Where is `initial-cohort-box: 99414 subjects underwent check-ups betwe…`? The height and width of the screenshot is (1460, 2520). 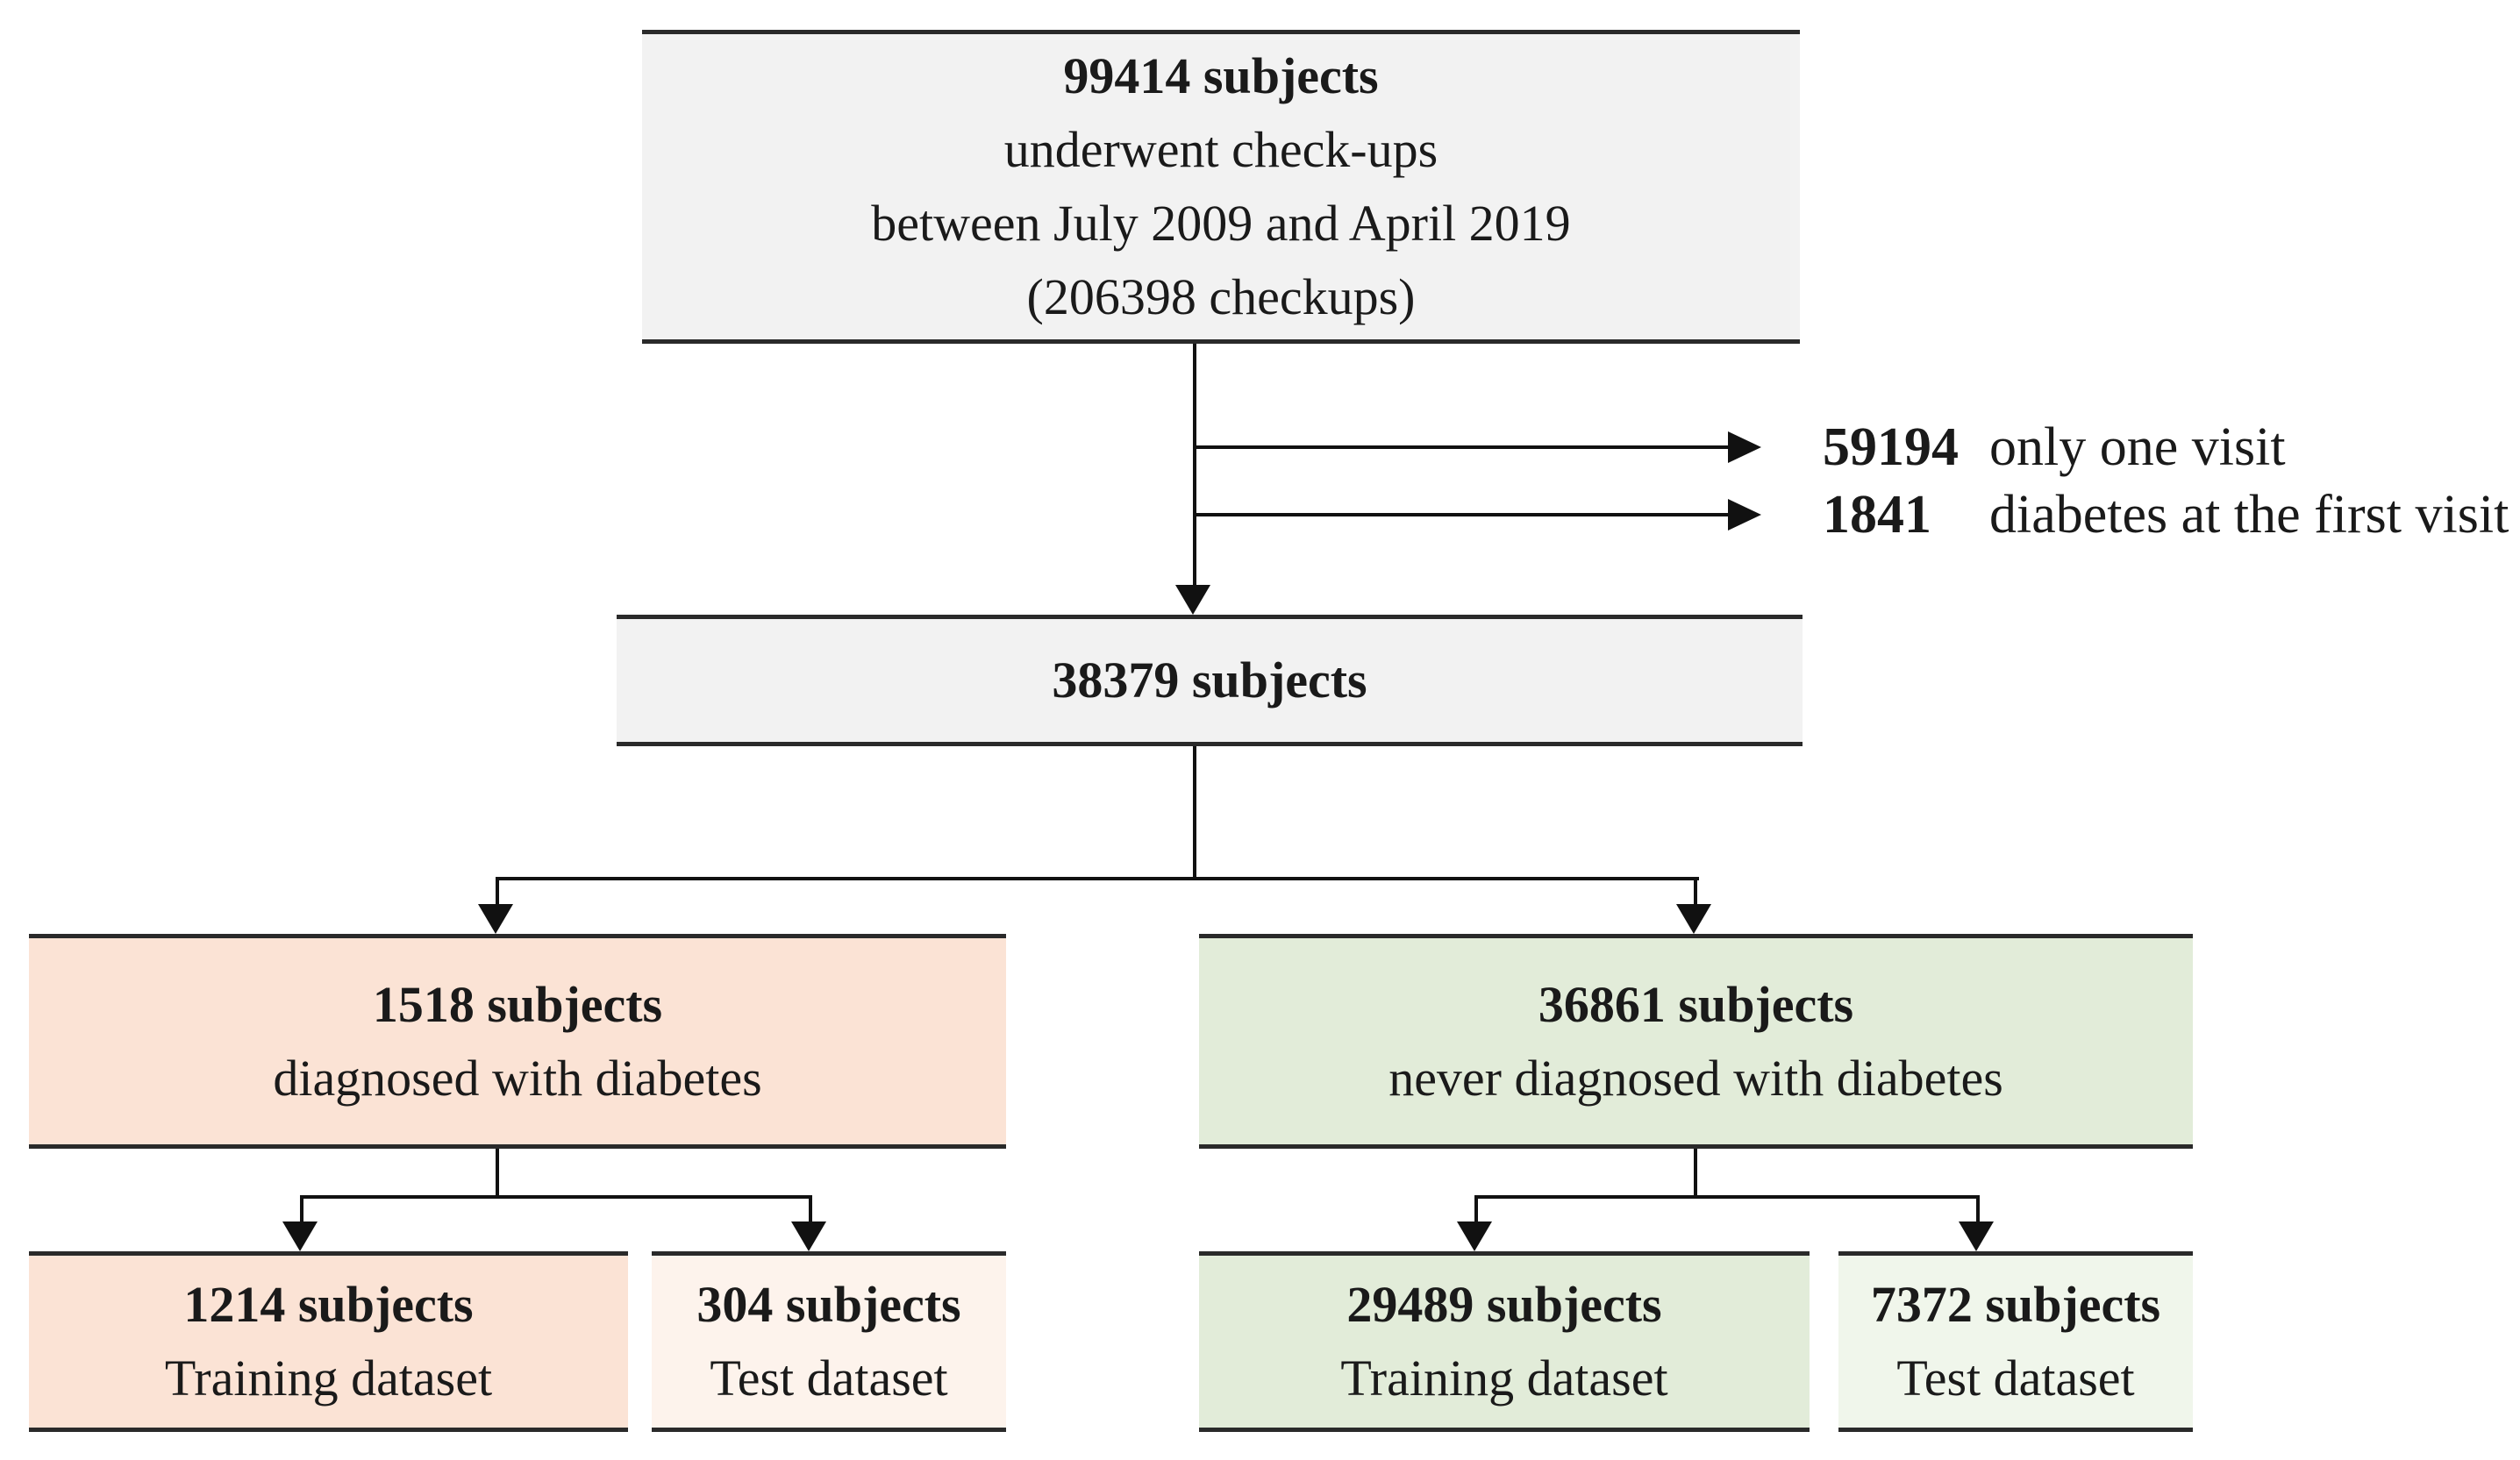 initial-cohort-box: 99414 subjects underwent check-ups betwe… is located at coordinates (1221, 187).